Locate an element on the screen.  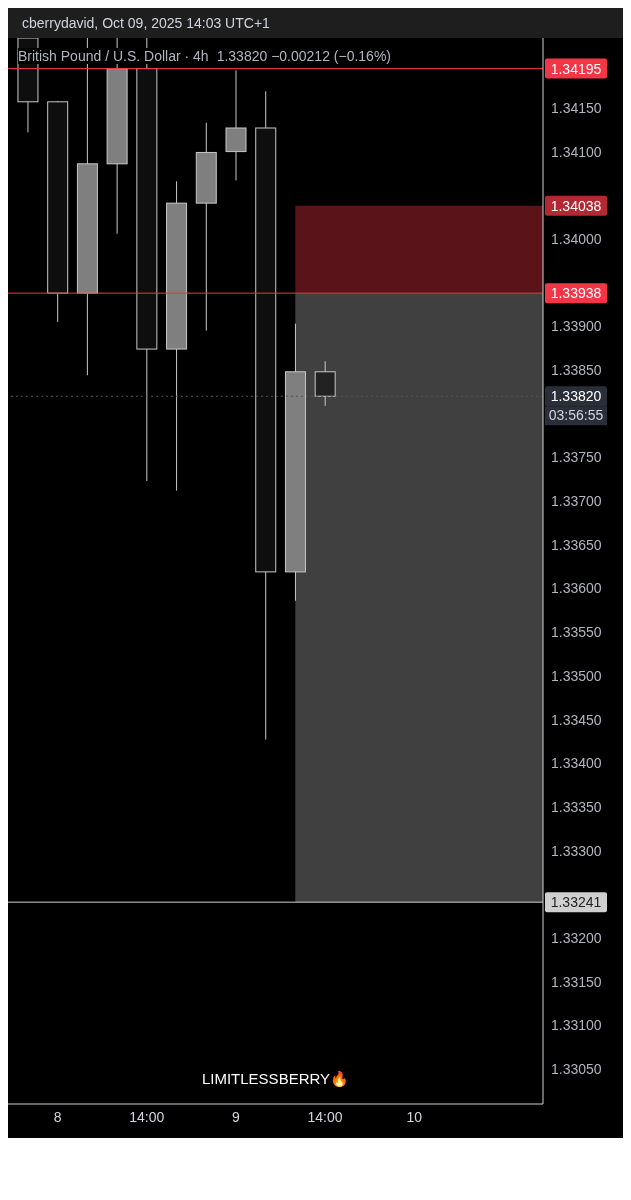
x-tick-label: 9 is located at coordinates (235, 1116).